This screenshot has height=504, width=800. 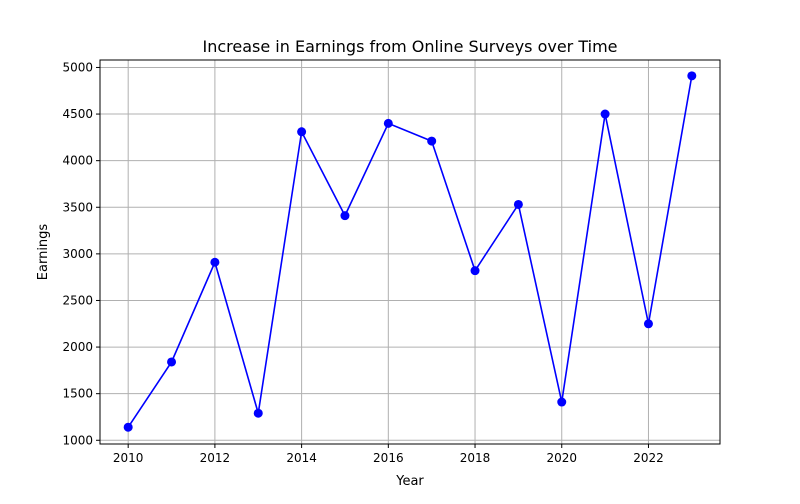 What do you see at coordinates (409, 481) in the screenshot?
I see `x-axis-label: Year` at bounding box center [409, 481].